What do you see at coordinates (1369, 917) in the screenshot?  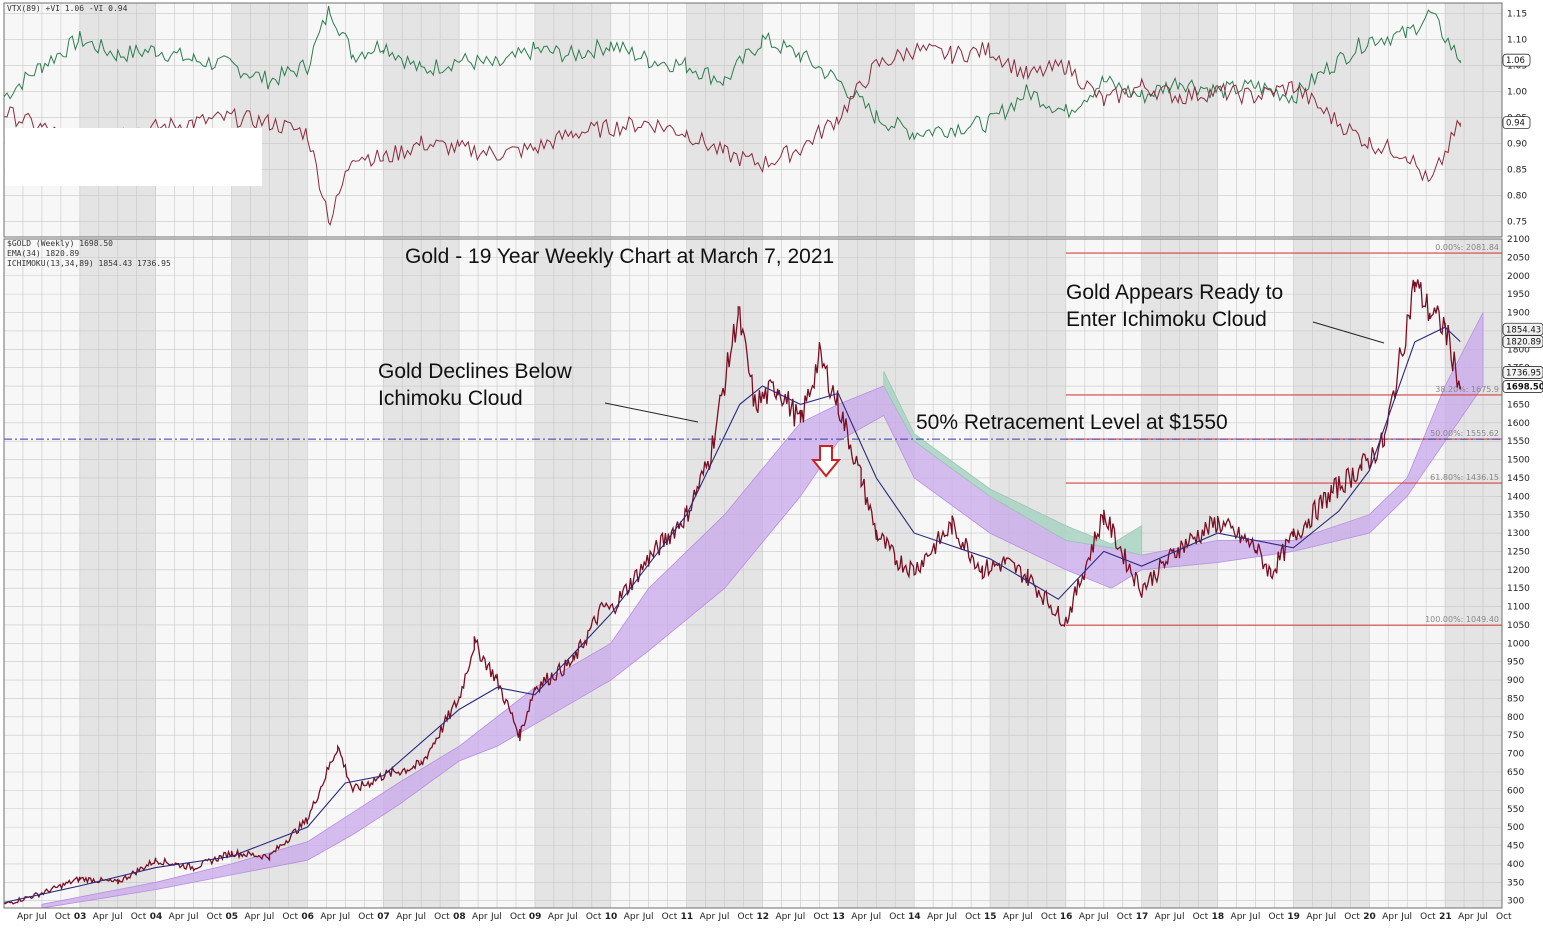 I see `x-tick-label: 20` at bounding box center [1369, 917].